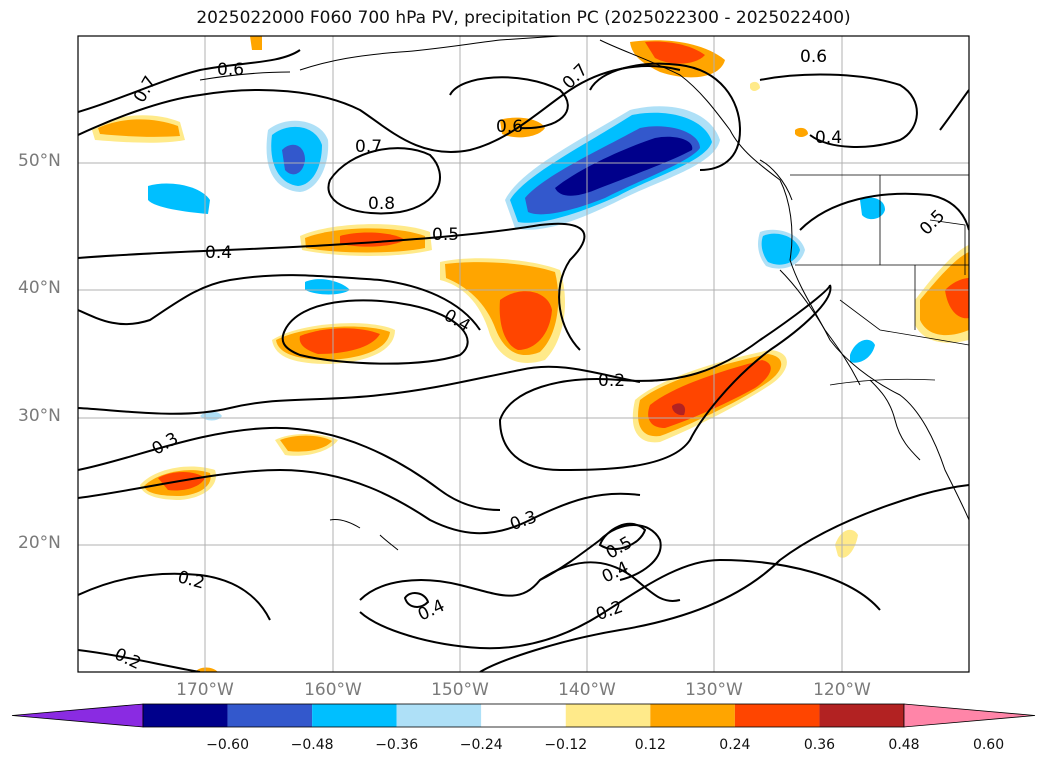  What do you see at coordinates (39, 161) in the screenshot?
I see `lat-label: 50°N` at bounding box center [39, 161].